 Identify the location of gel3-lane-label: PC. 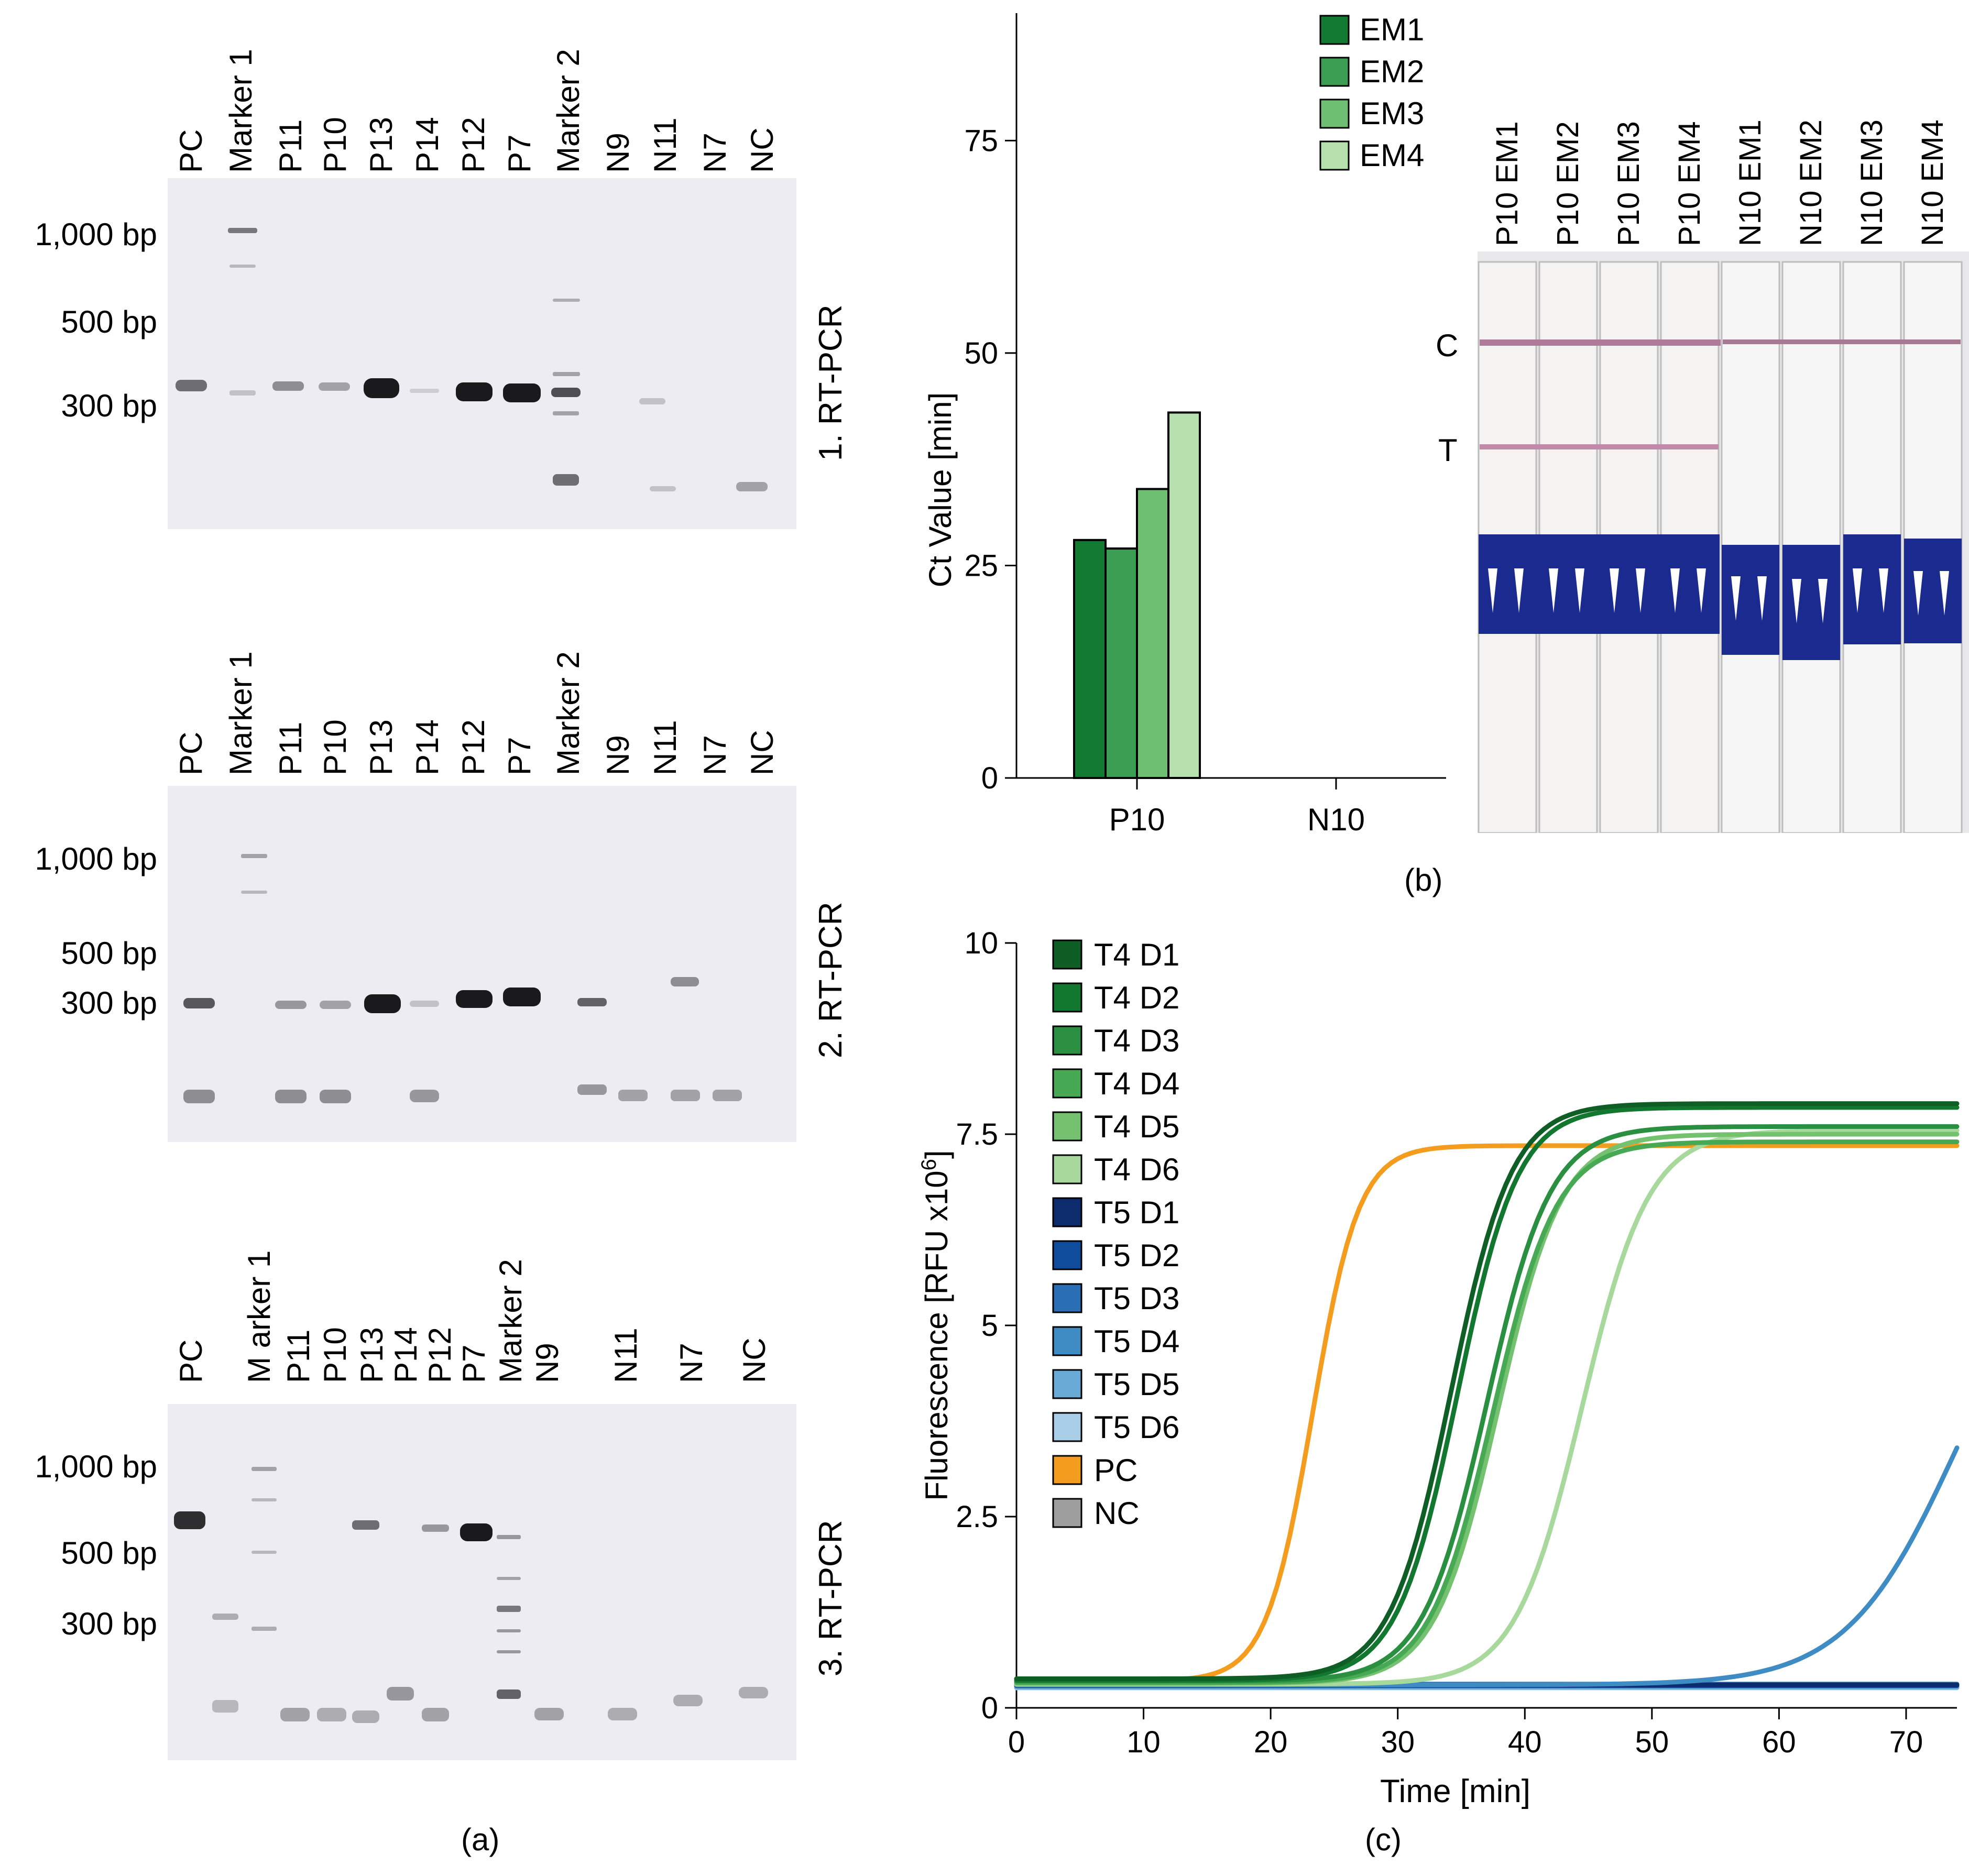
(191, 1361).